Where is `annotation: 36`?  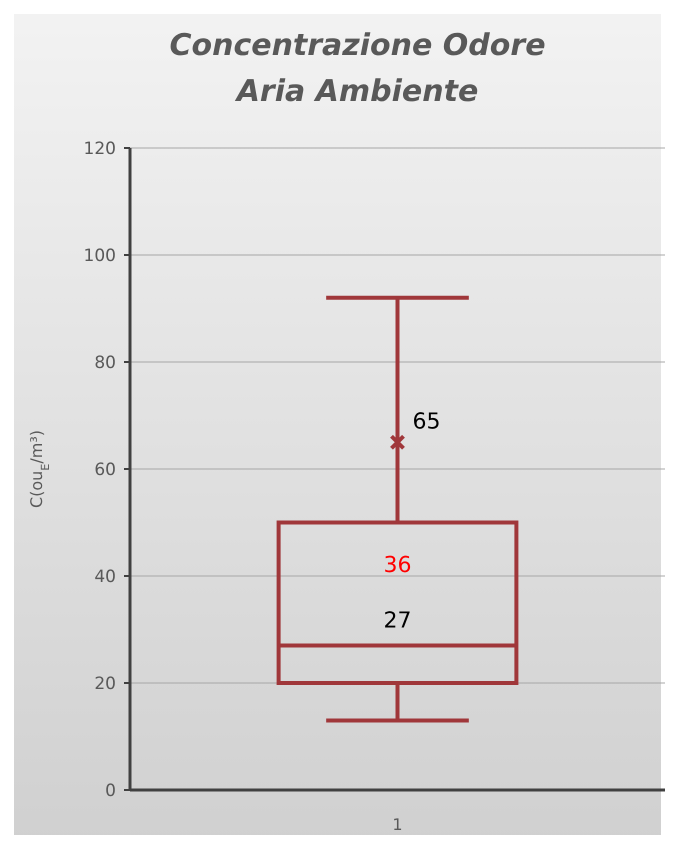
annotation: 36 is located at coordinates (398, 565).